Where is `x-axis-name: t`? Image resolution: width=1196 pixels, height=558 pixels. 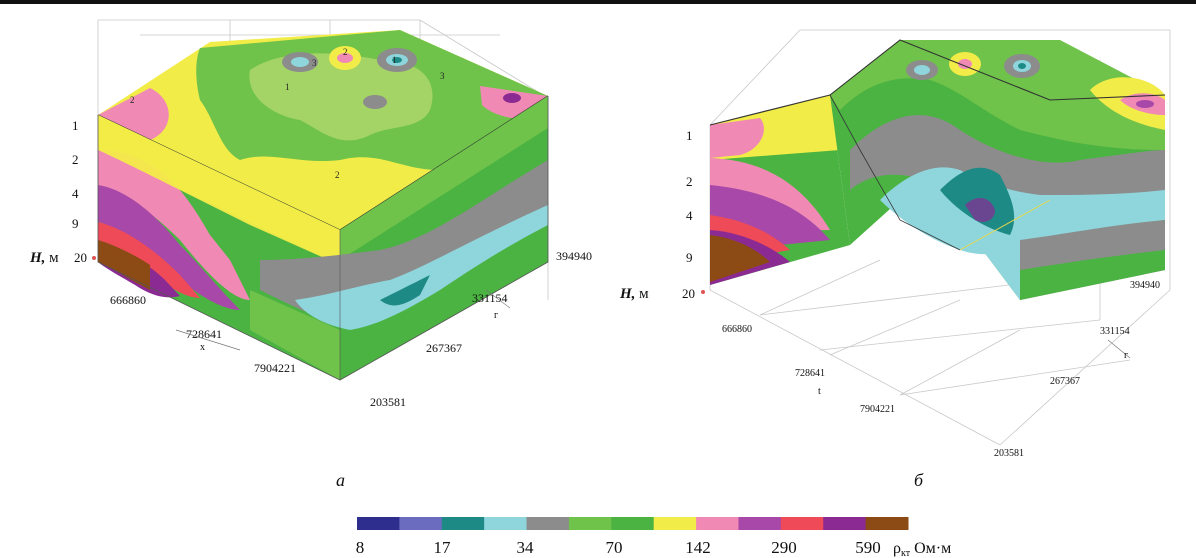 x-axis-name: t is located at coordinates (819, 391).